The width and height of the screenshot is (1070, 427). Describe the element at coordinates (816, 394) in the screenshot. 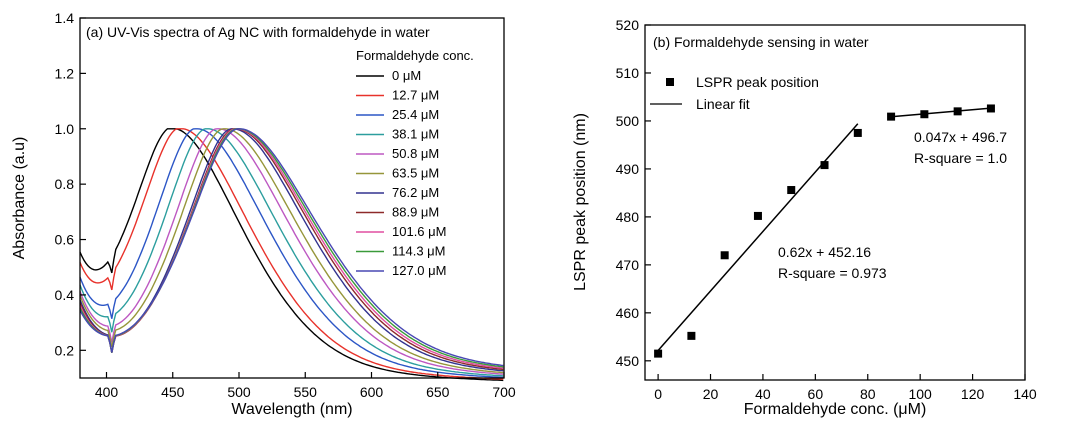

I see `panel-b-x-tick-label: 60` at that location.